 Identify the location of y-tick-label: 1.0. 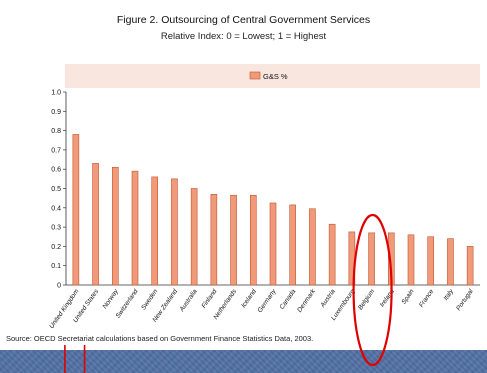
(56, 93).